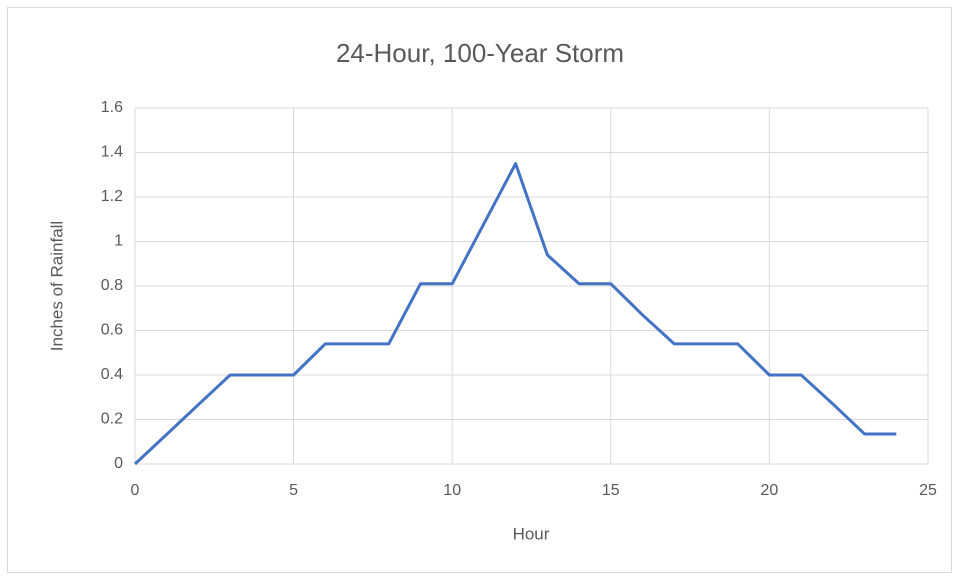  I want to click on x-tick-label: 15, so click(611, 490).